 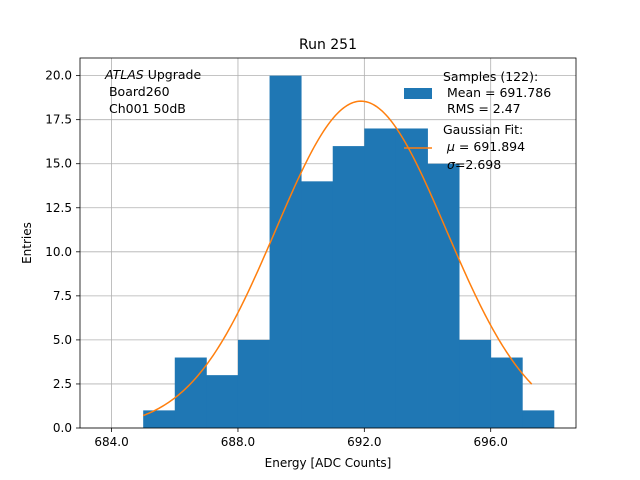 I want to click on x-axis-label: Energy [ADC Counts], so click(x=328, y=463).